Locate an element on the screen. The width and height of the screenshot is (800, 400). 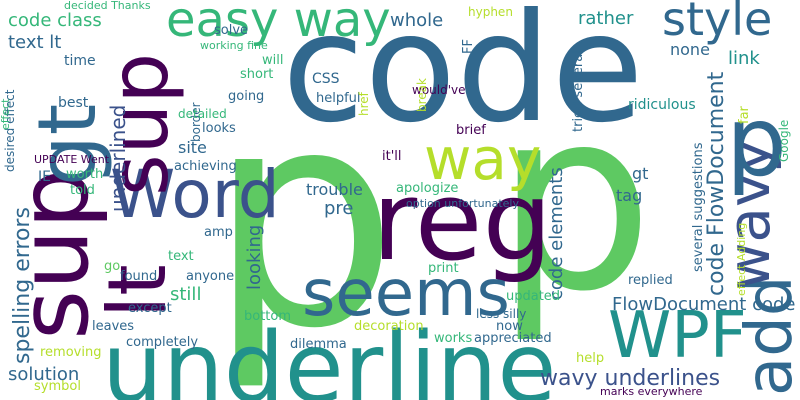
word: seems is located at coordinates (406, 294).